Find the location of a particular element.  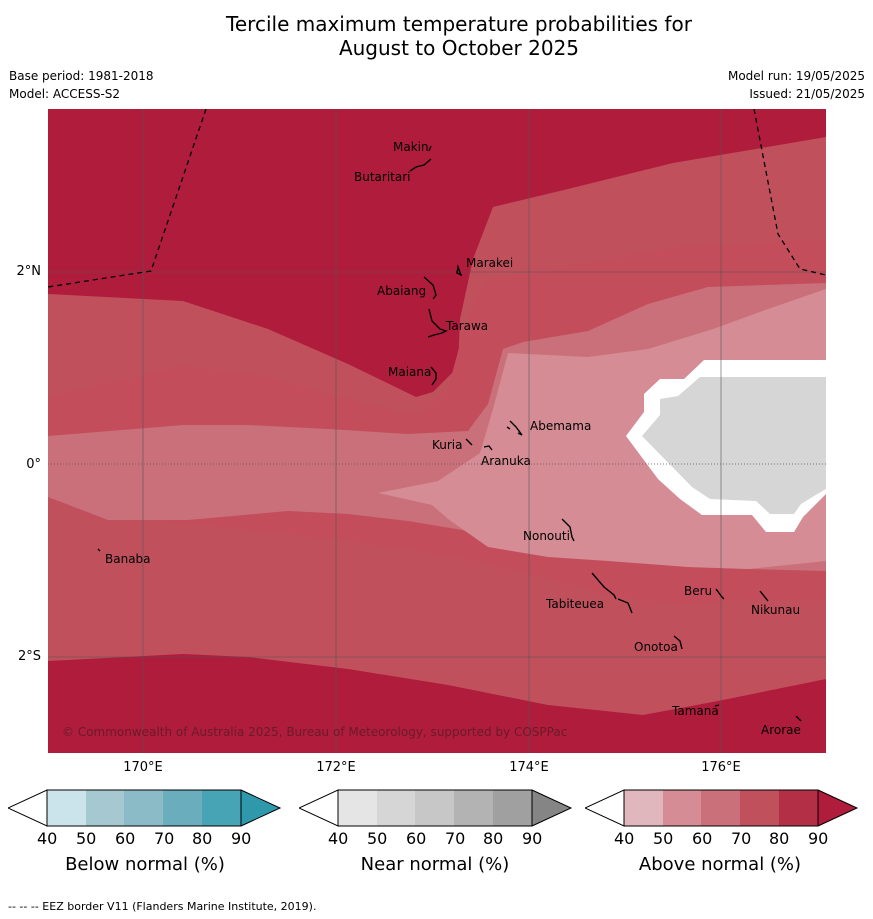

colorbar-above-title: Above normal (%) is located at coordinates (720, 864).